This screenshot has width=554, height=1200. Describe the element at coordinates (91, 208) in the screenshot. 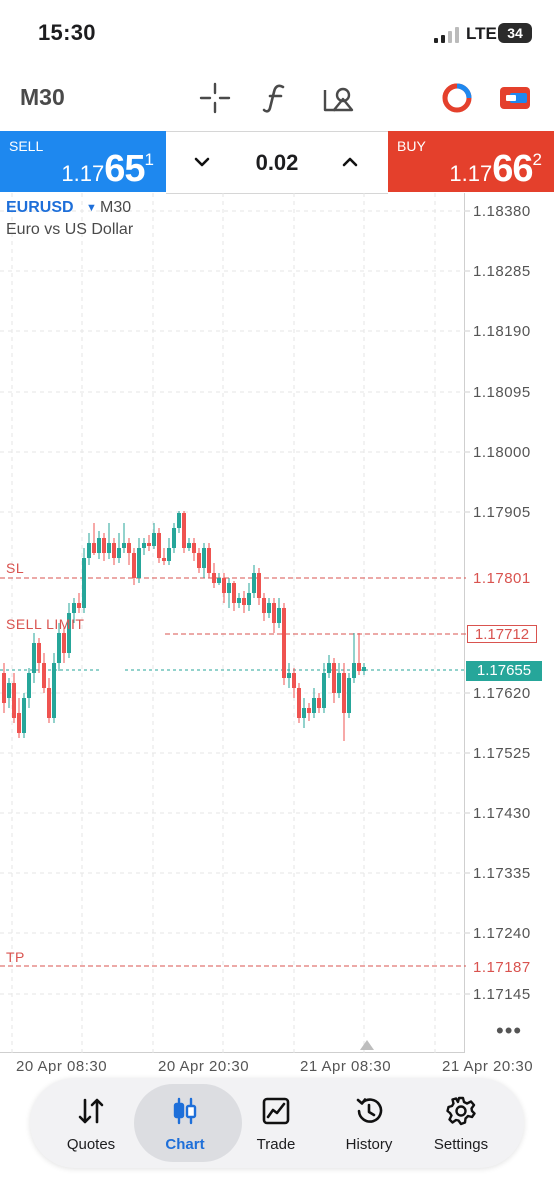

I see `symbol-dropdown-icon: ▼` at that location.